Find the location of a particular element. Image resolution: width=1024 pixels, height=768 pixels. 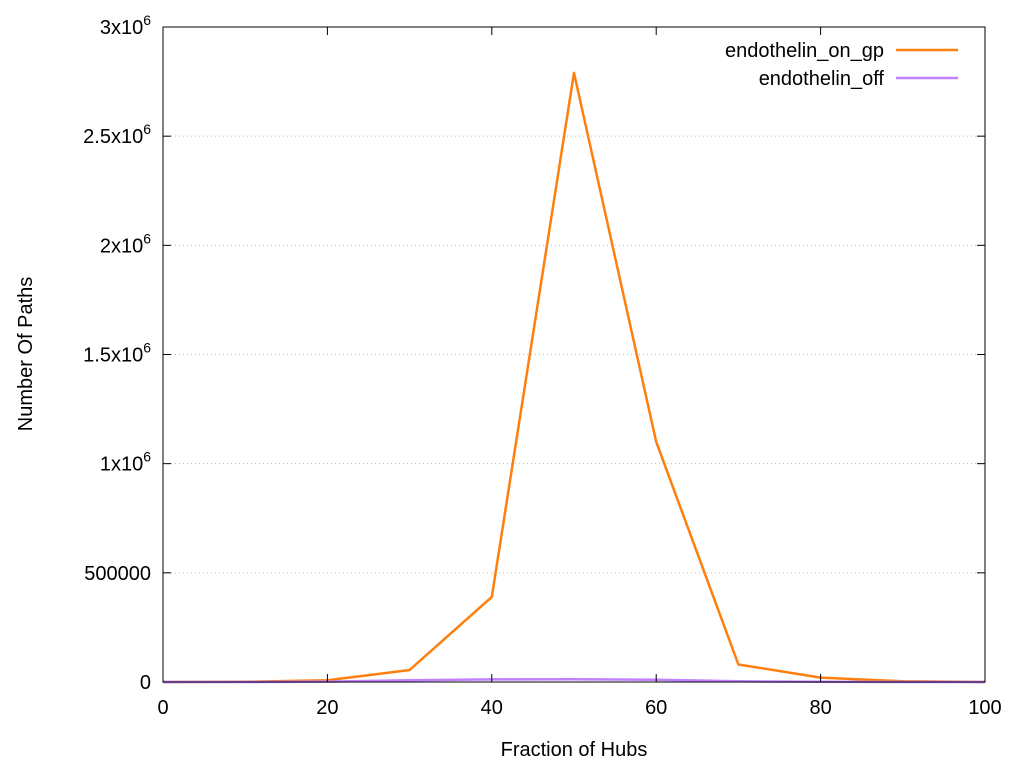

y-tick-label-base: 2.5x10 is located at coordinates (113, 137).